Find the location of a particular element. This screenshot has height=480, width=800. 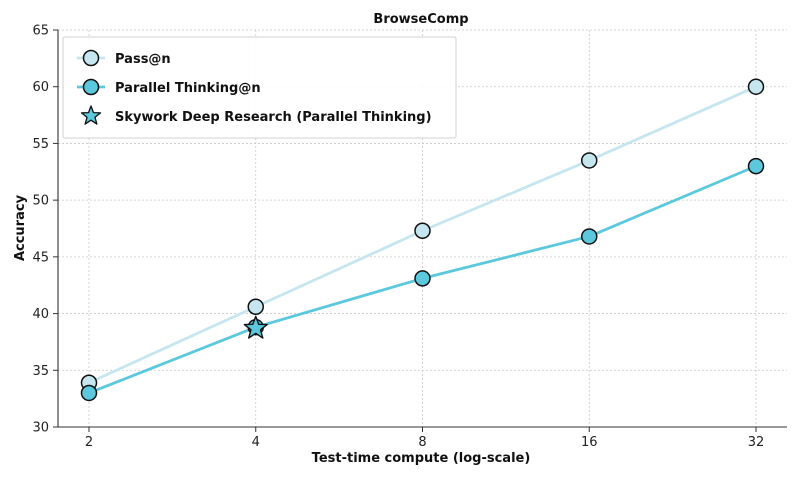

y-tick-label: 35 is located at coordinates (40, 371).